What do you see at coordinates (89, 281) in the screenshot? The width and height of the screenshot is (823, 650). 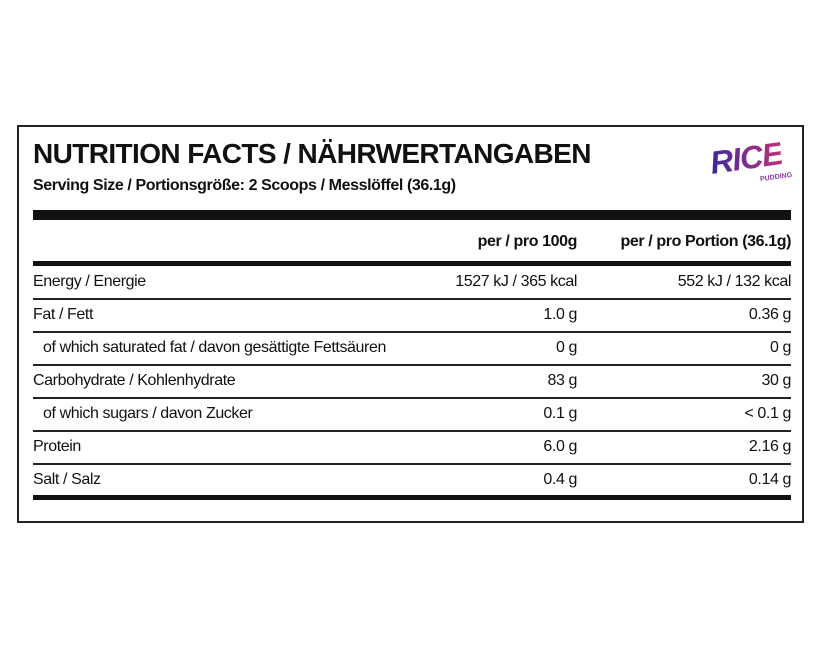 I see `row-label: Energy / Energie` at bounding box center [89, 281].